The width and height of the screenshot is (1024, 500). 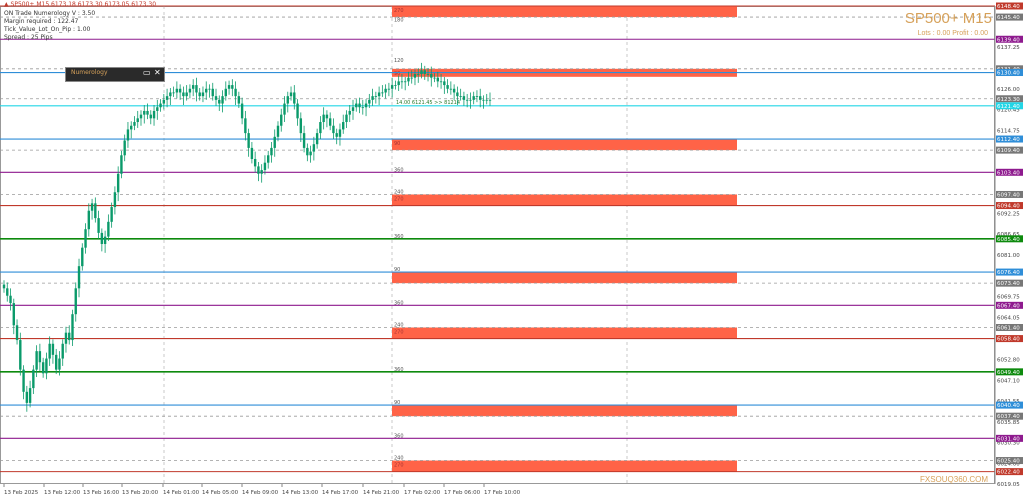 I want to click on time-tick-label: 17 Feb 10:00, so click(x=502, y=493).